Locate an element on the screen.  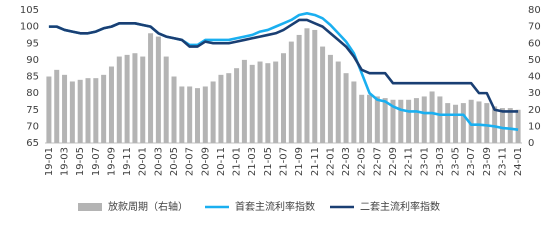
x-tick-label: 20-03 is located at coordinates (158, 161).